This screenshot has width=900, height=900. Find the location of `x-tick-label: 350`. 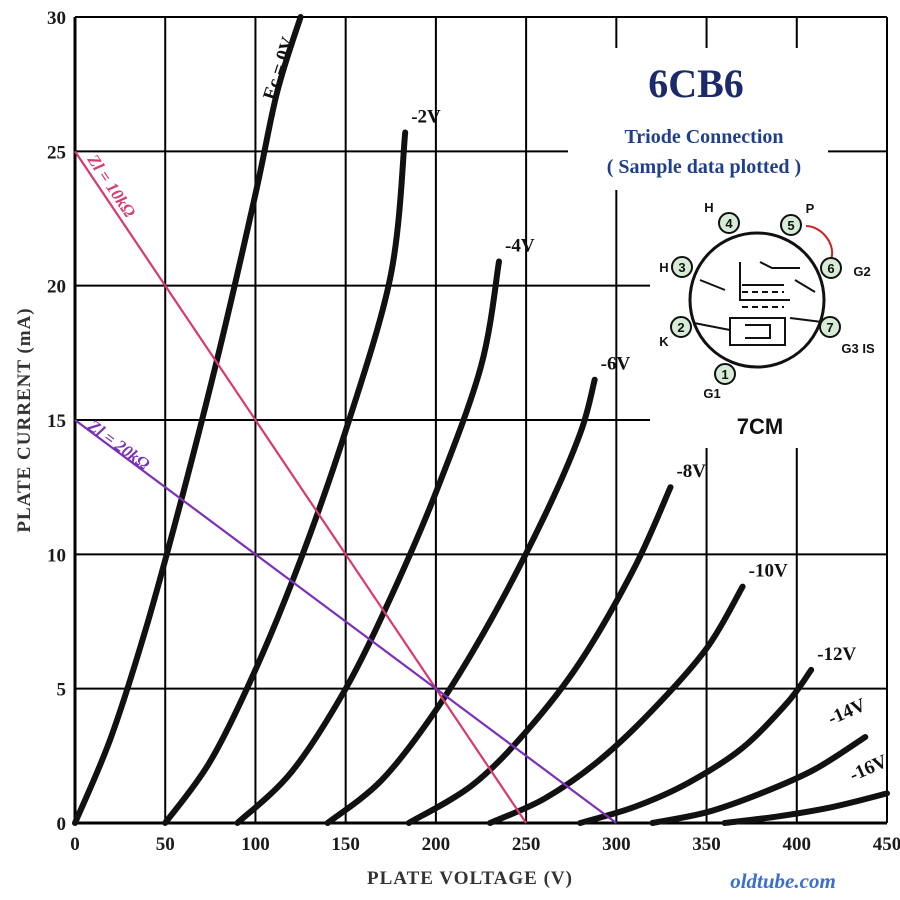

x-tick-label: 350 is located at coordinates (706, 844).